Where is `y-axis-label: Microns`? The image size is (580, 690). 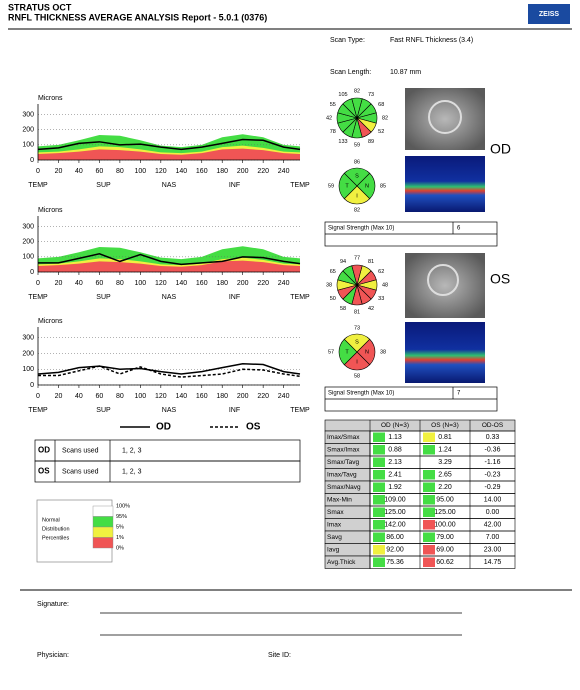 y-axis-label: Microns is located at coordinates (50, 210).